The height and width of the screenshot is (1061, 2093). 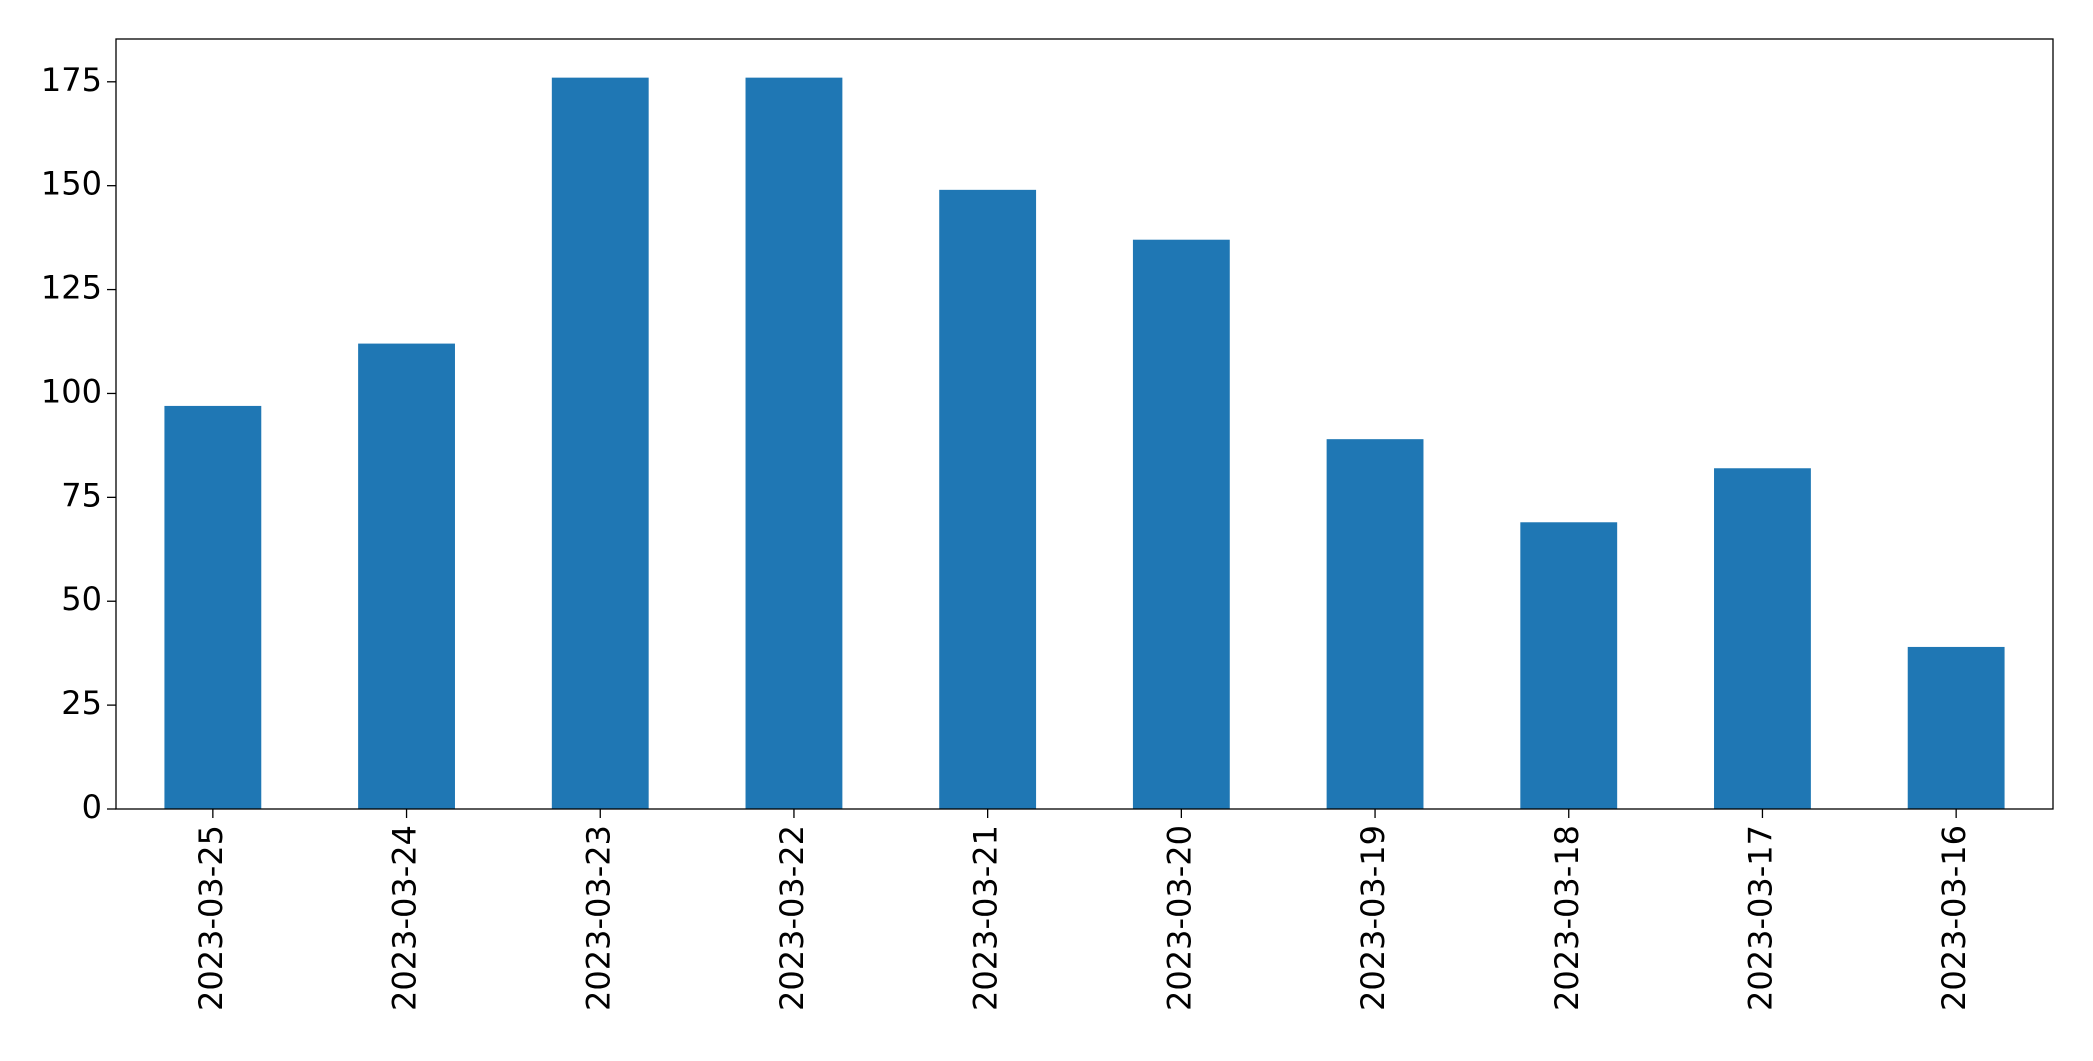 I want to click on y-tick-label: 125, so click(x=71, y=288).